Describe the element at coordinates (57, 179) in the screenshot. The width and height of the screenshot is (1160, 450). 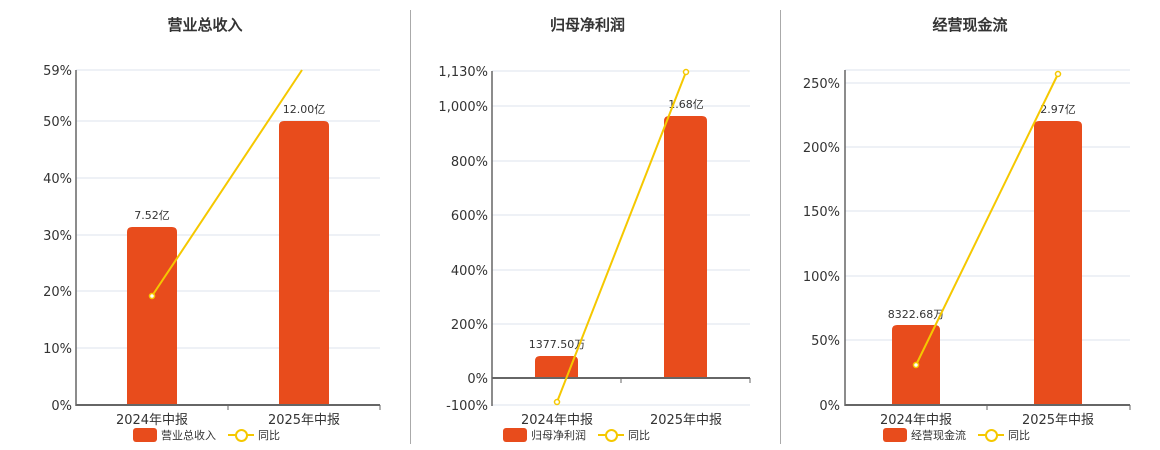
I see `y-tick: 40%` at that location.